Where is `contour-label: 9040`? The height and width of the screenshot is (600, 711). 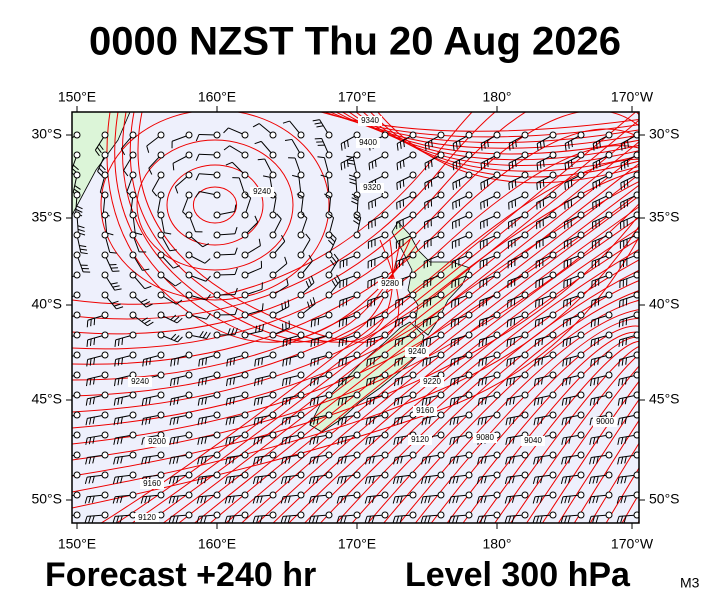
contour-label: 9040 is located at coordinates (533, 440).